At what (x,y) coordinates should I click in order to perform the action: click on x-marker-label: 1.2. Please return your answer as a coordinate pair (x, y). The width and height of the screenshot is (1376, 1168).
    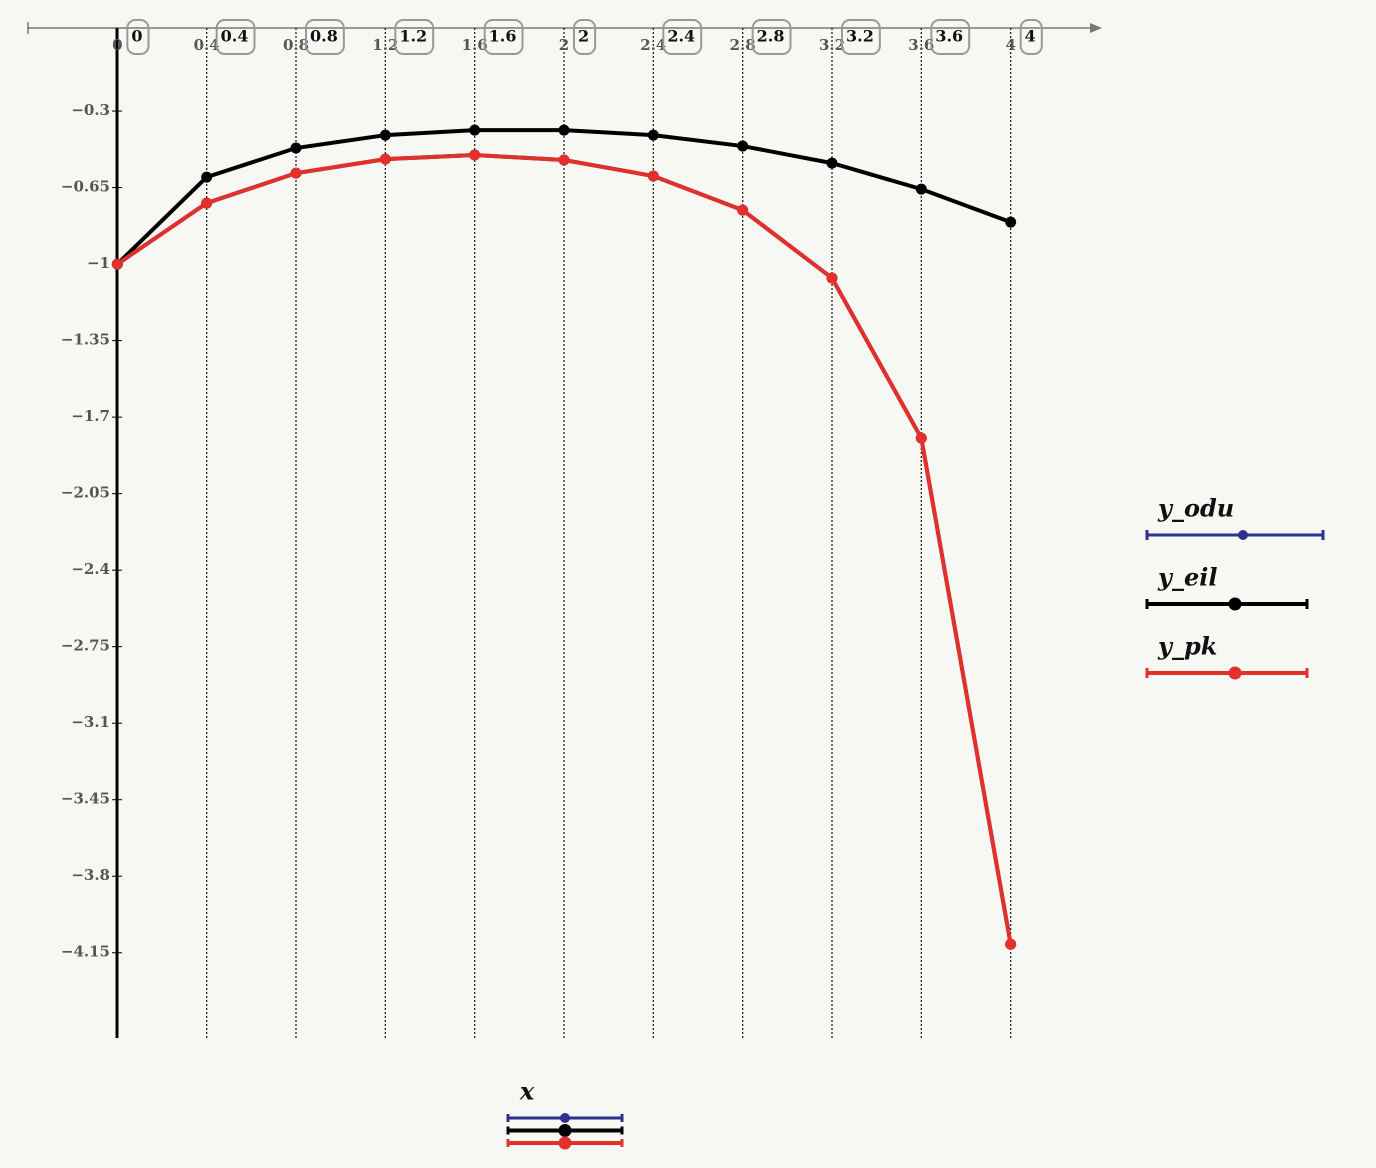
    Looking at the image, I should click on (413, 36).